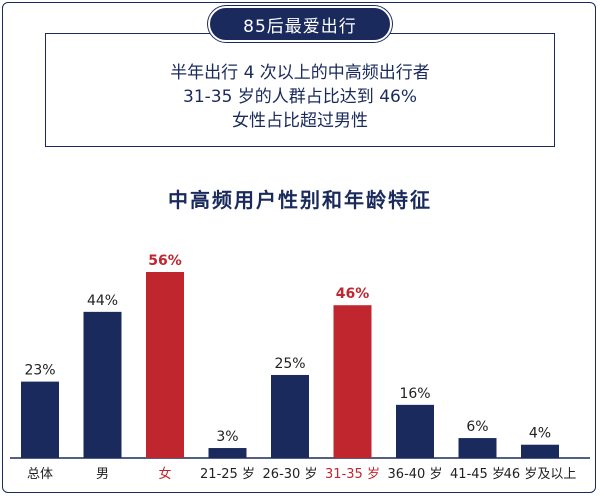 The image size is (600, 497). What do you see at coordinates (39, 371) in the screenshot?
I see `value-label-1: 23%` at bounding box center [39, 371].